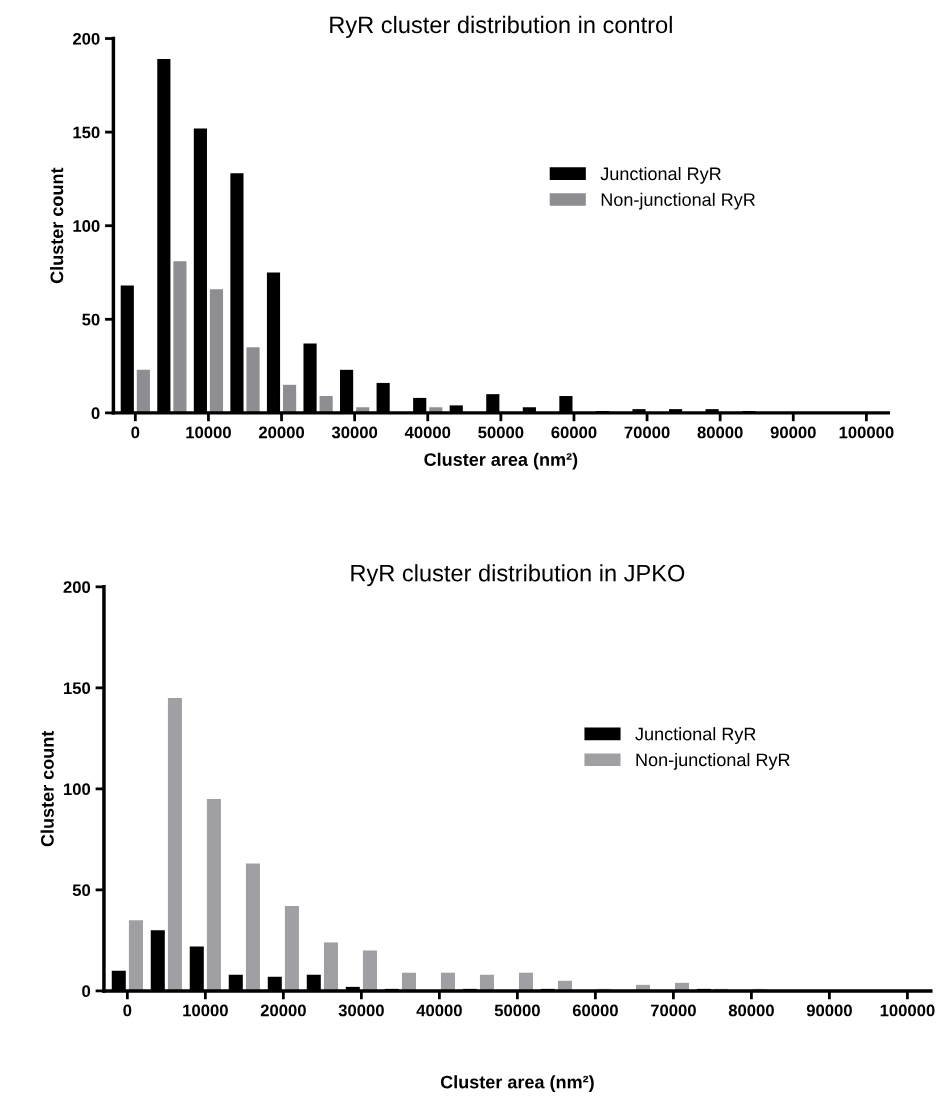 The height and width of the screenshot is (1101, 945). I want to click on chart-title: RyR cluster distribution in control, so click(501, 26).